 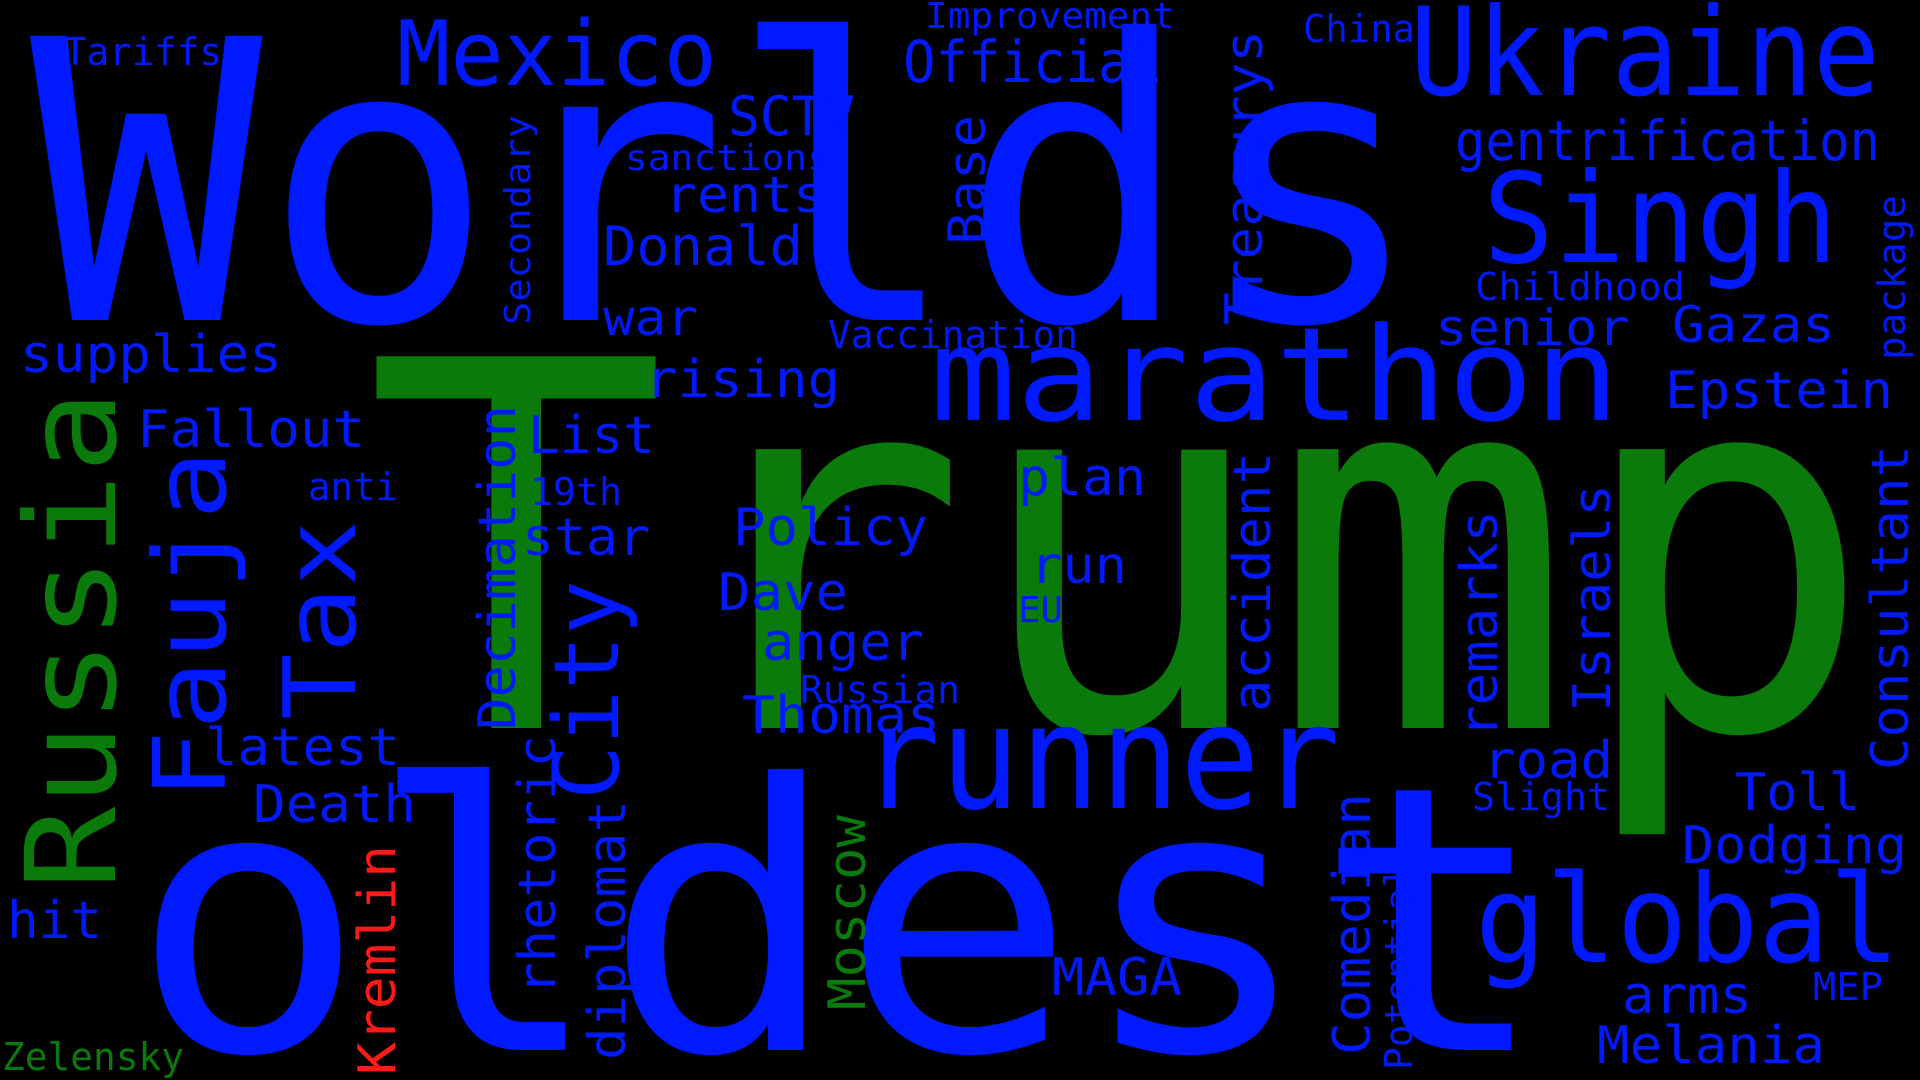 What do you see at coordinates (1359, 29) in the screenshot?
I see `word-china: China` at bounding box center [1359, 29].